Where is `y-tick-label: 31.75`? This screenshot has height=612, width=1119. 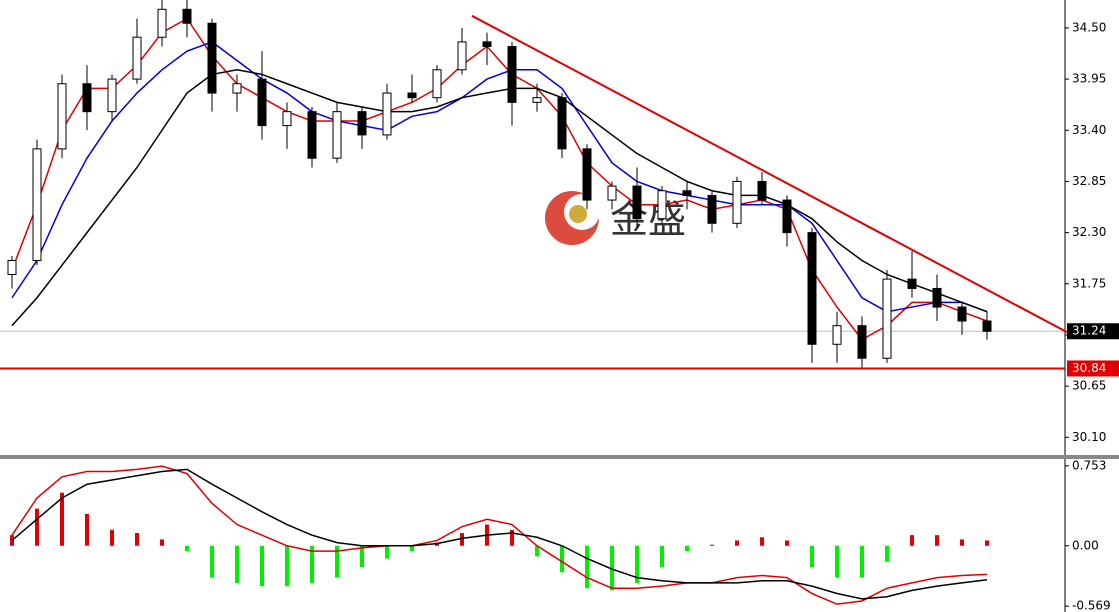 y-tick-label: 31.75 is located at coordinates (1089, 283).